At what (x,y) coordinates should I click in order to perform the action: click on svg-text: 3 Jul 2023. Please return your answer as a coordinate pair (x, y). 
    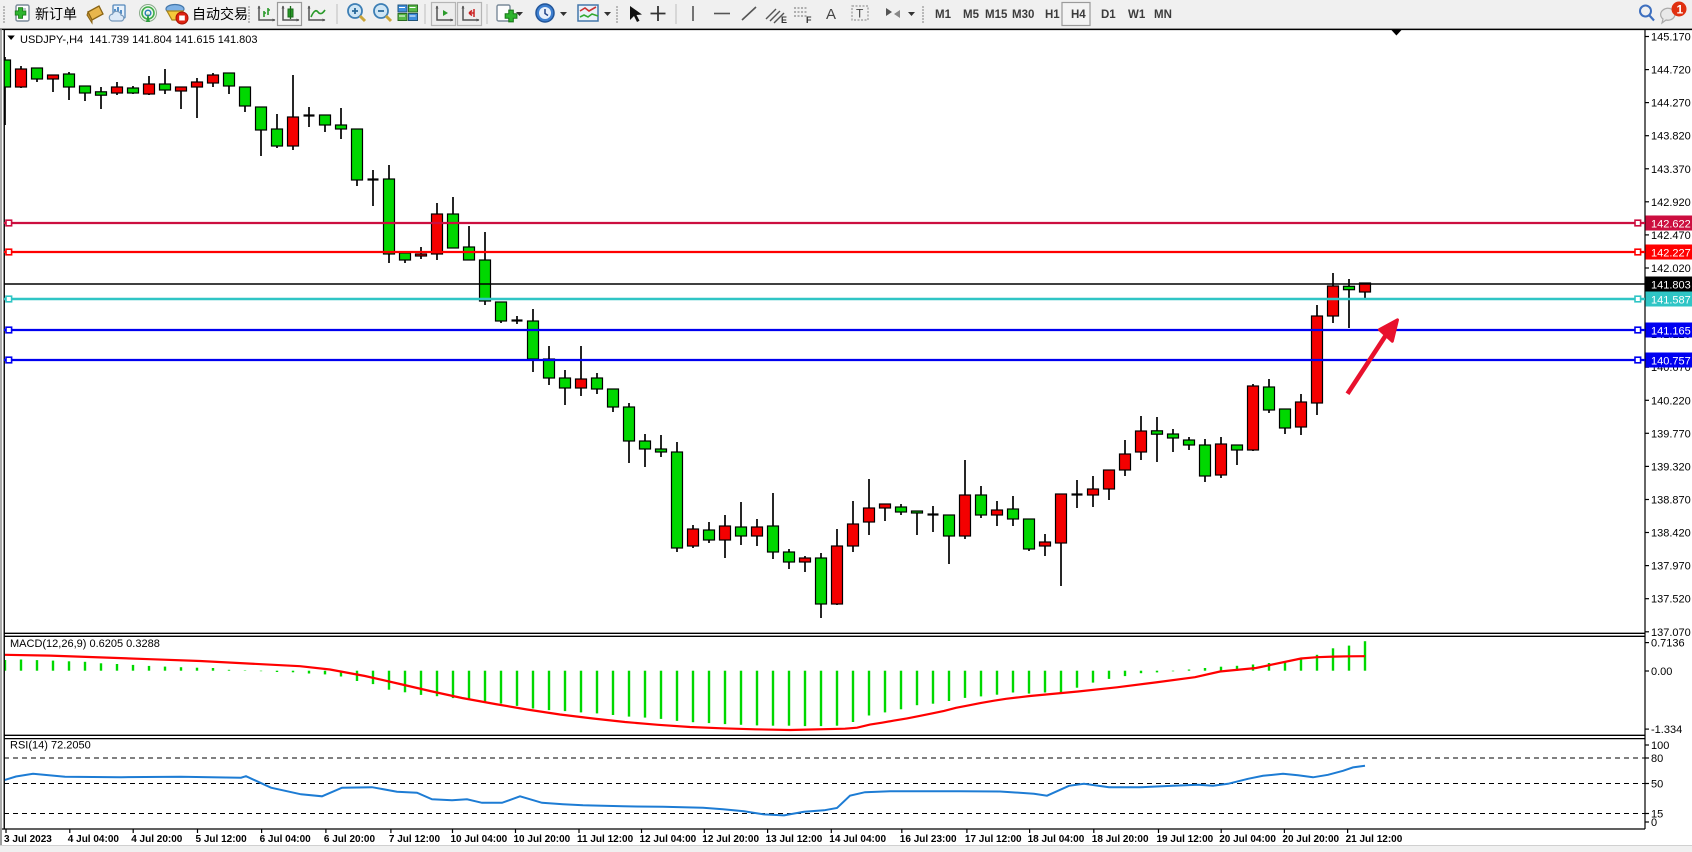
    Looking at the image, I should click on (28, 839).